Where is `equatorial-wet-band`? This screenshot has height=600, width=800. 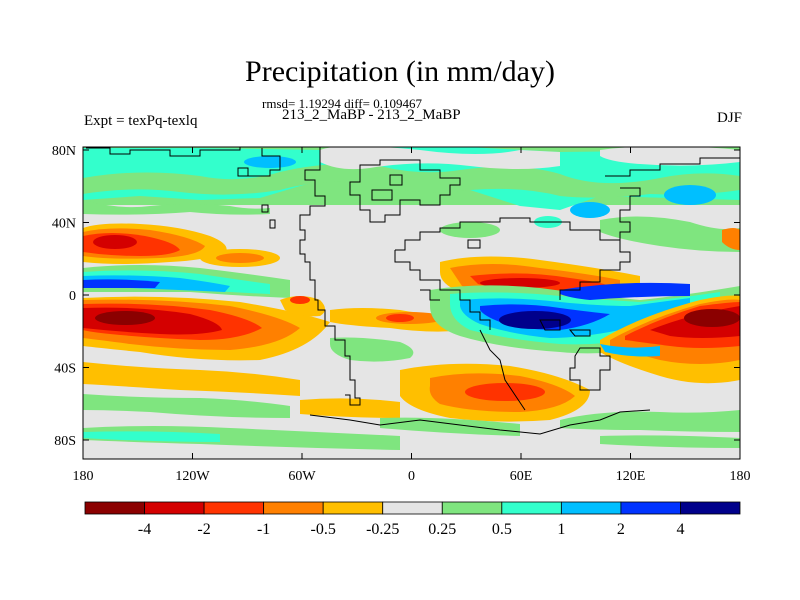
equatorial-wet-band is located at coordinates (186, 281).